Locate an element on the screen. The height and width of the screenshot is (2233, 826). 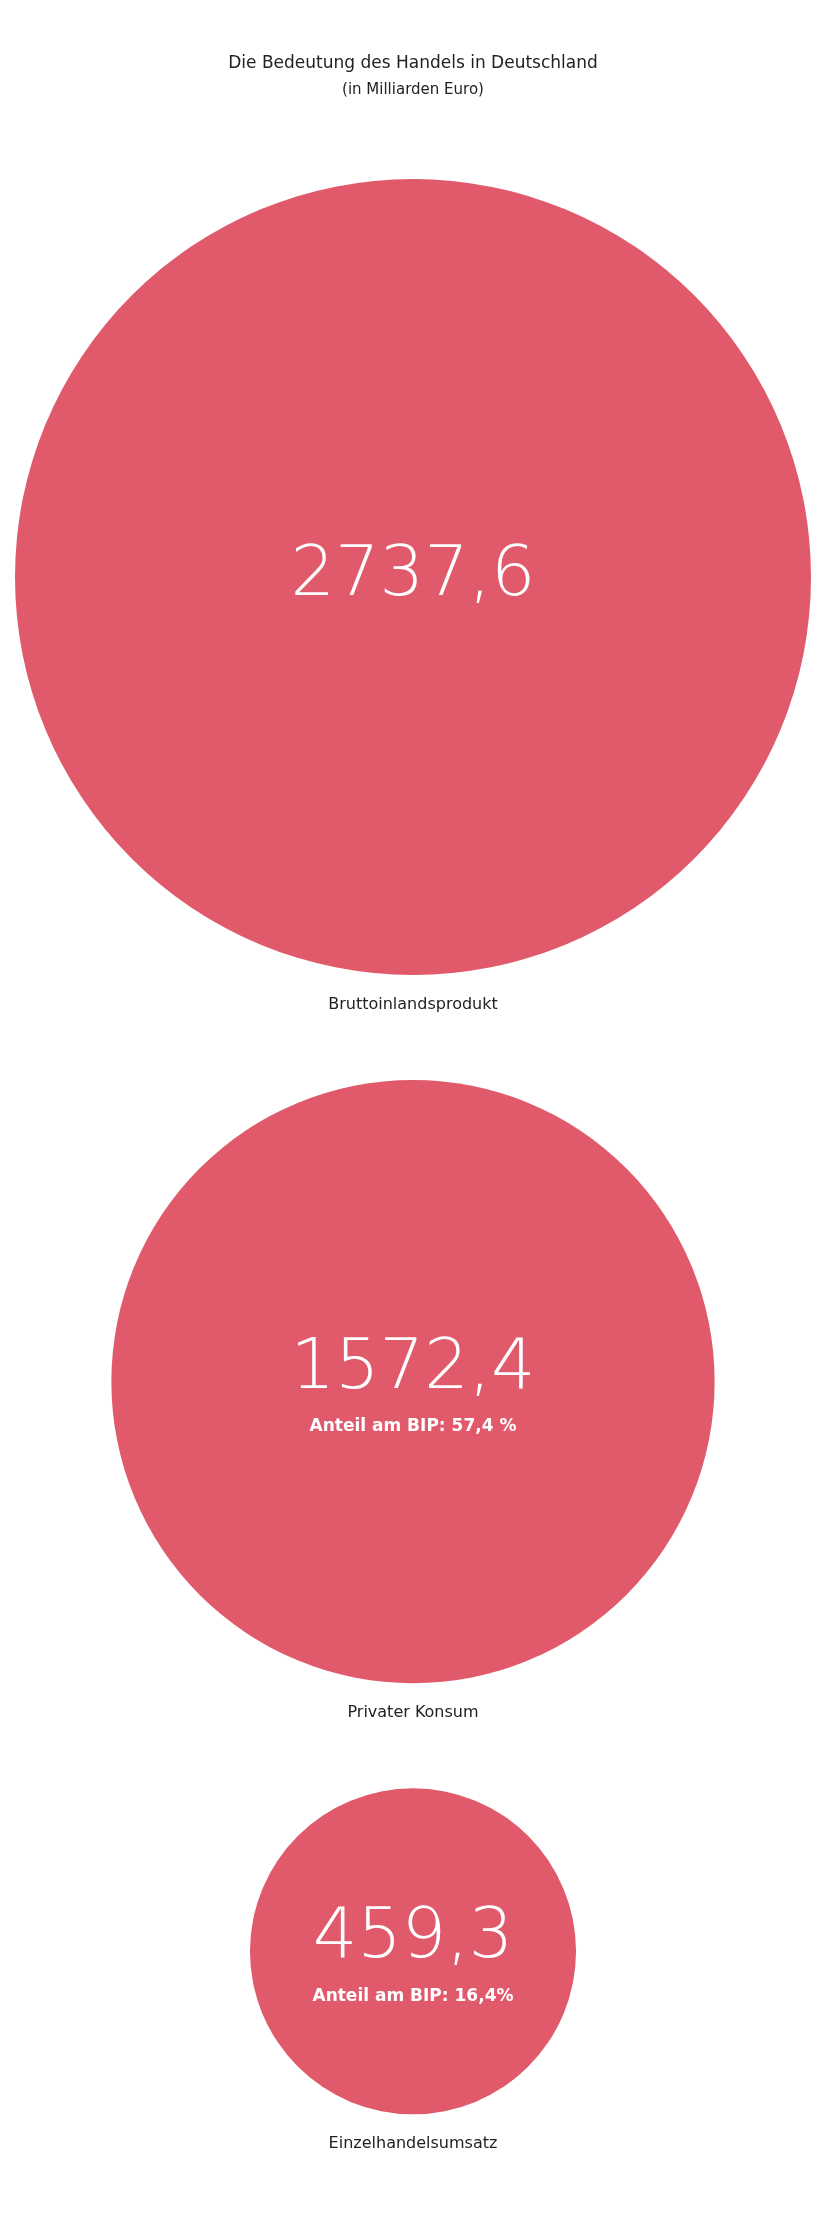
text: Anteil am BIP: 16,4% is located at coordinates (413, 1994).